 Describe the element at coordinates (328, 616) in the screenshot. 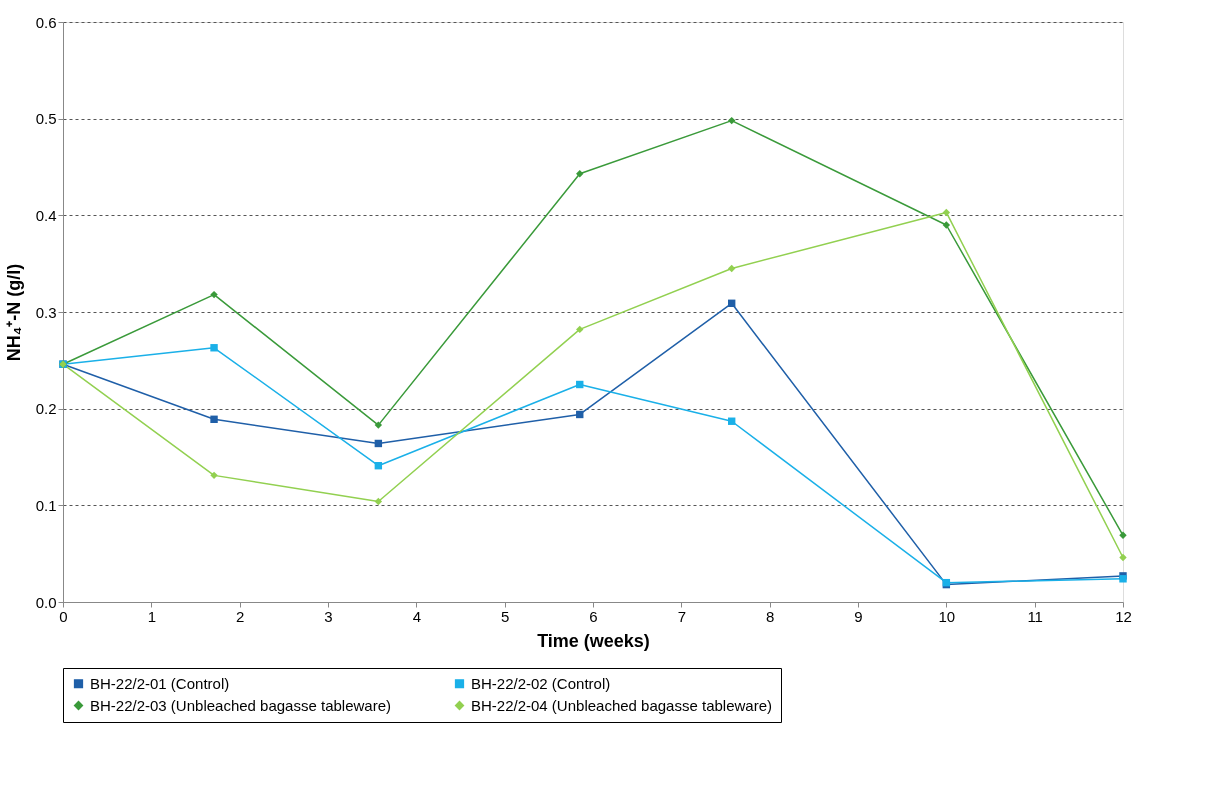

I see `x-tick-label: 3` at that location.